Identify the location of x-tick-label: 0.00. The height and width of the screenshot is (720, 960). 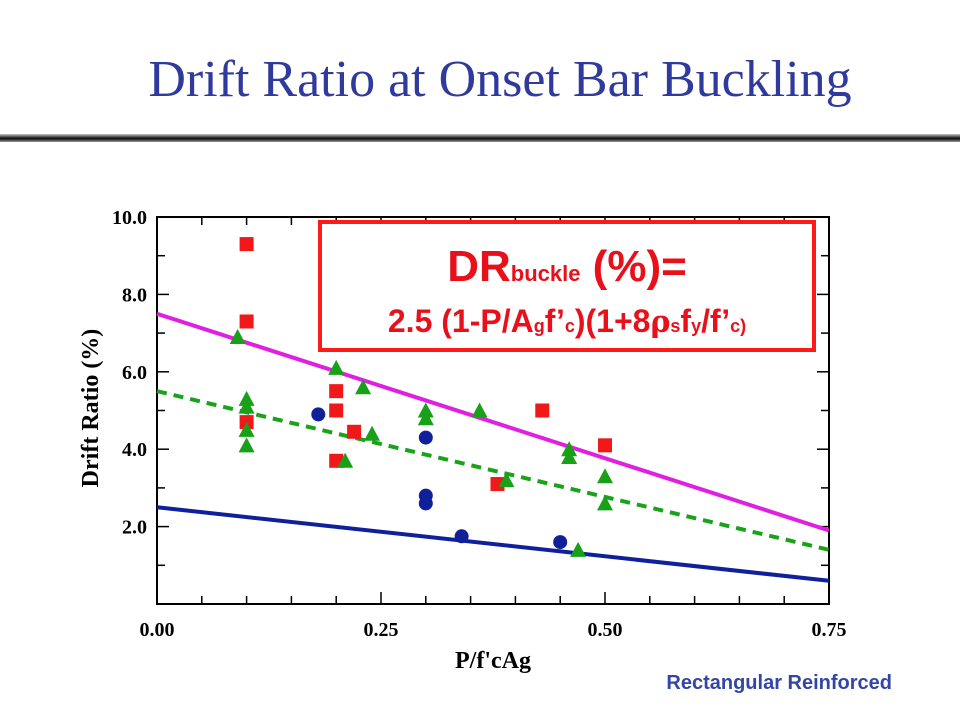
(157, 630).